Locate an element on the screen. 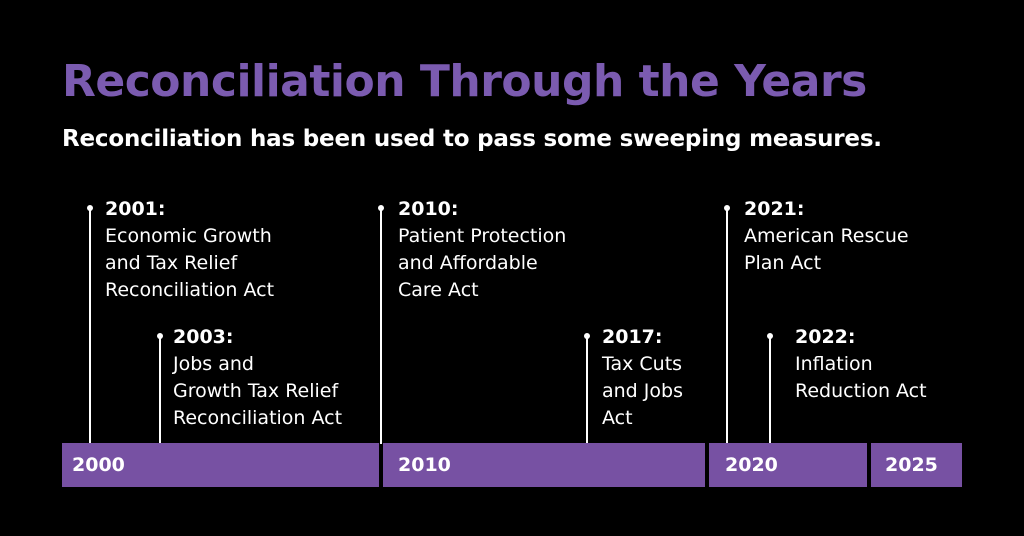  event-year: 2010: is located at coordinates (428, 209).